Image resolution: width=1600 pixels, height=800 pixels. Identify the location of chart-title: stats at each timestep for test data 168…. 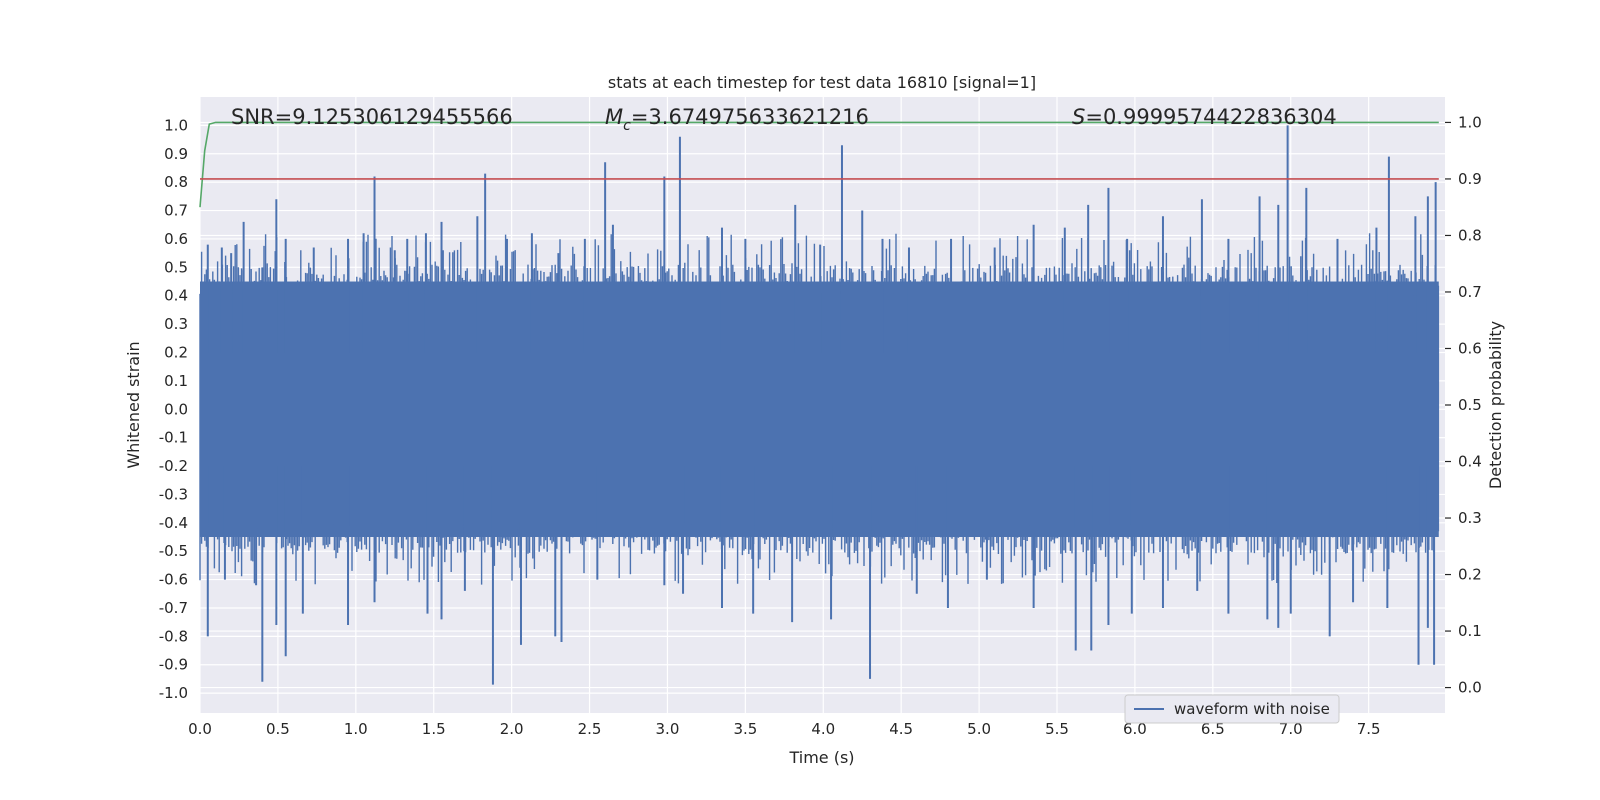
(822, 82).